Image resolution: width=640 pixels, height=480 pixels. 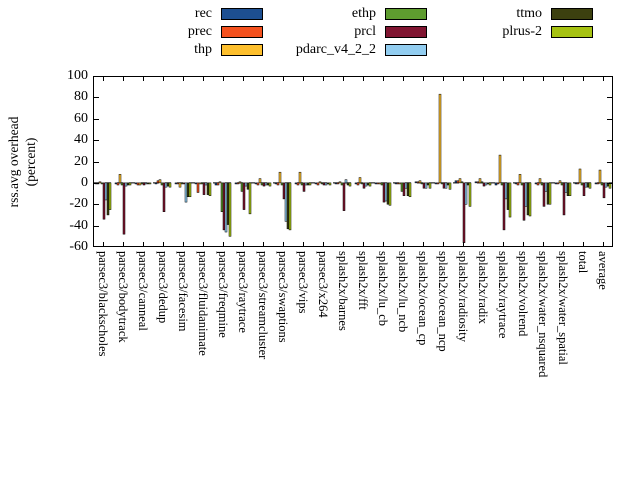 What do you see at coordinates (383, 288) in the screenshot?
I see `x-tick-label: splash2x/lu_cb` at bounding box center [383, 288].